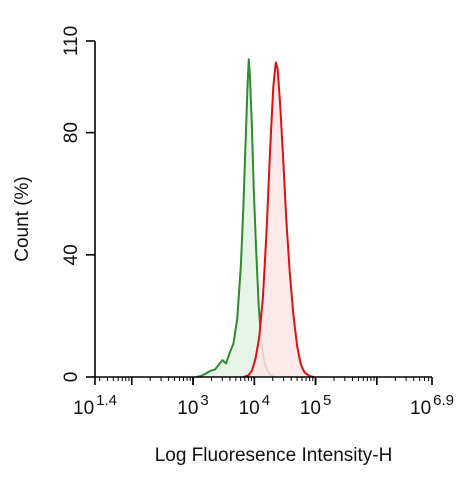 The width and height of the screenshot is (476, 479). I want to click on x-tick-label-5: 10 5, so click(315, 405).